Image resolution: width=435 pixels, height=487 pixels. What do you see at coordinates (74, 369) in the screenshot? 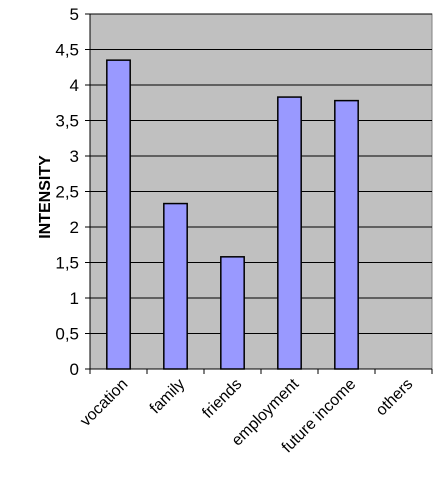
I see `y-tick-label: 0` at bounding box center [74, 369].